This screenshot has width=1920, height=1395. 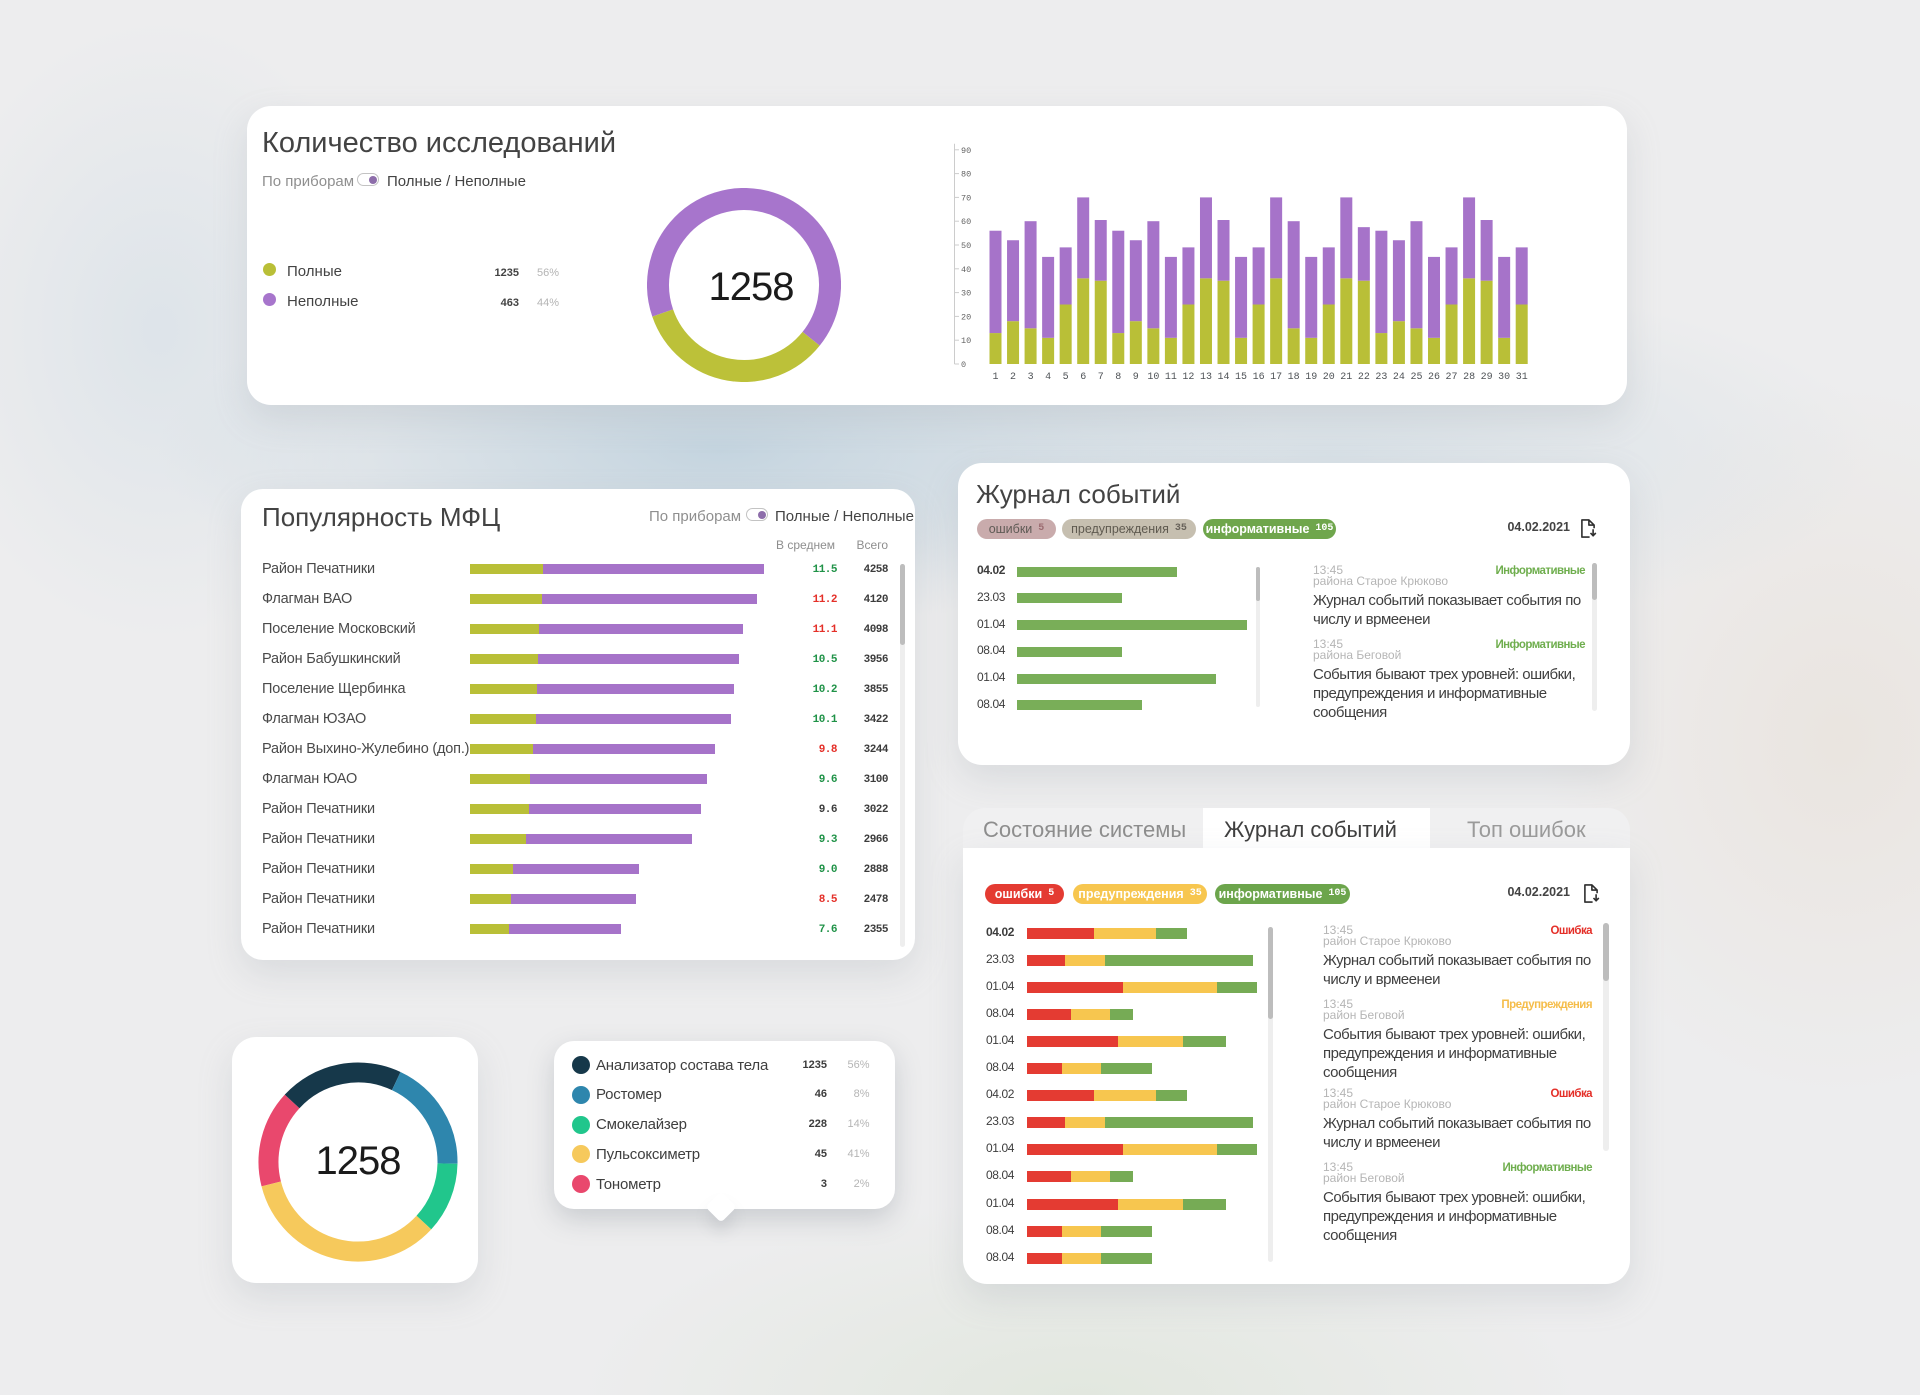 What do you see at coordinates (1101, 377) in the screenshot?
I see `svg-text: 7` at bounding box center [1101, 377].